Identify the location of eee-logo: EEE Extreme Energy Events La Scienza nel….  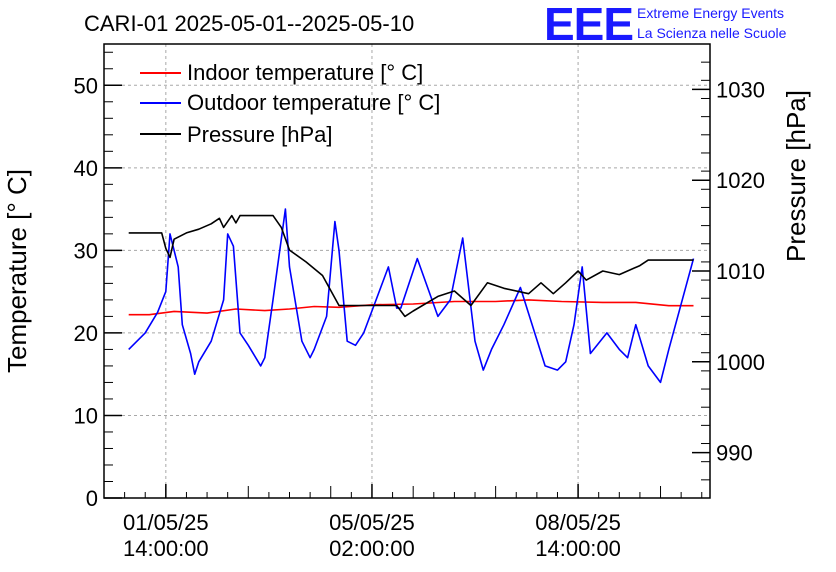
(665, 25).